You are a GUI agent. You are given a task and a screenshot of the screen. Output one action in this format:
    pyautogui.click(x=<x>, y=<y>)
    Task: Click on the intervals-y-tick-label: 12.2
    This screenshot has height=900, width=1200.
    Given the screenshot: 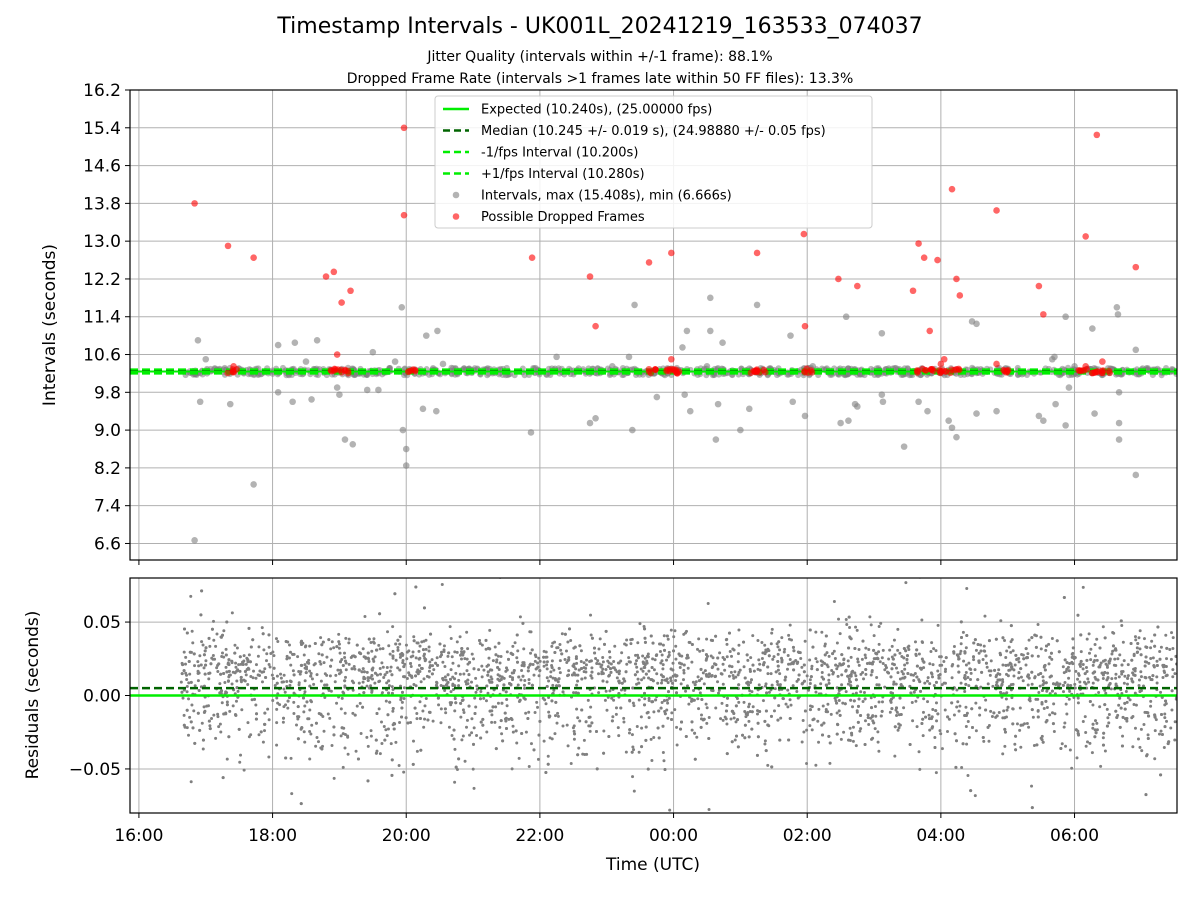 What is the action you would take?
    pyautogui.click(x=102, y=280)
    